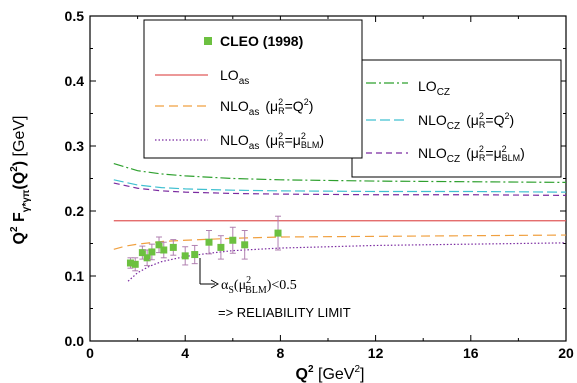  I want to click on x-tick-label: 12, so click(376, 353).